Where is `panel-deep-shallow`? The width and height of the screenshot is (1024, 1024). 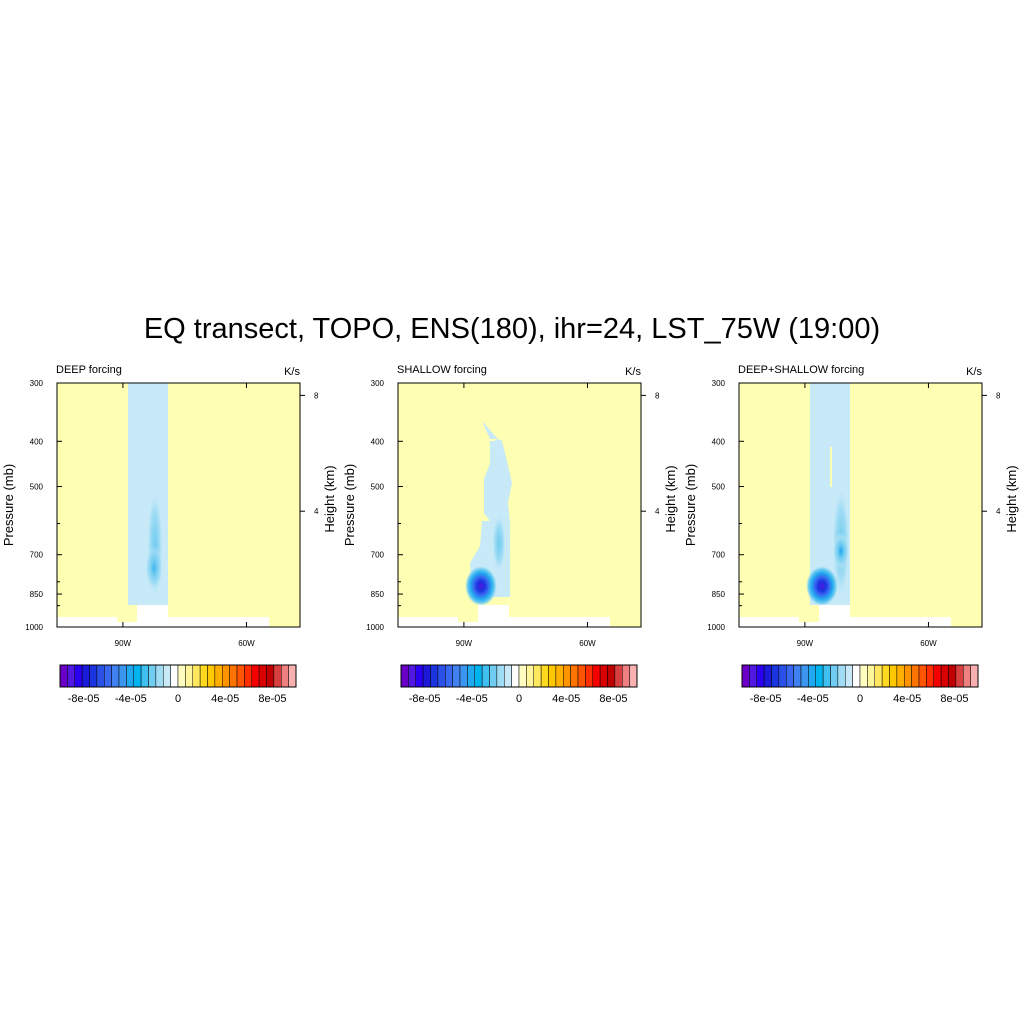
panel-deep-shallow is located at coordinates (860, 505).